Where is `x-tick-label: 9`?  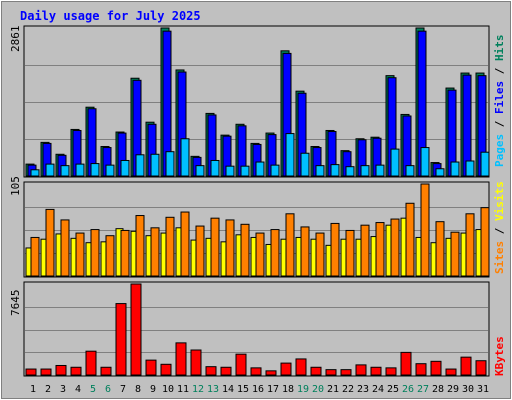 x-tick-label: 9 is located at coordinates (153, 389).